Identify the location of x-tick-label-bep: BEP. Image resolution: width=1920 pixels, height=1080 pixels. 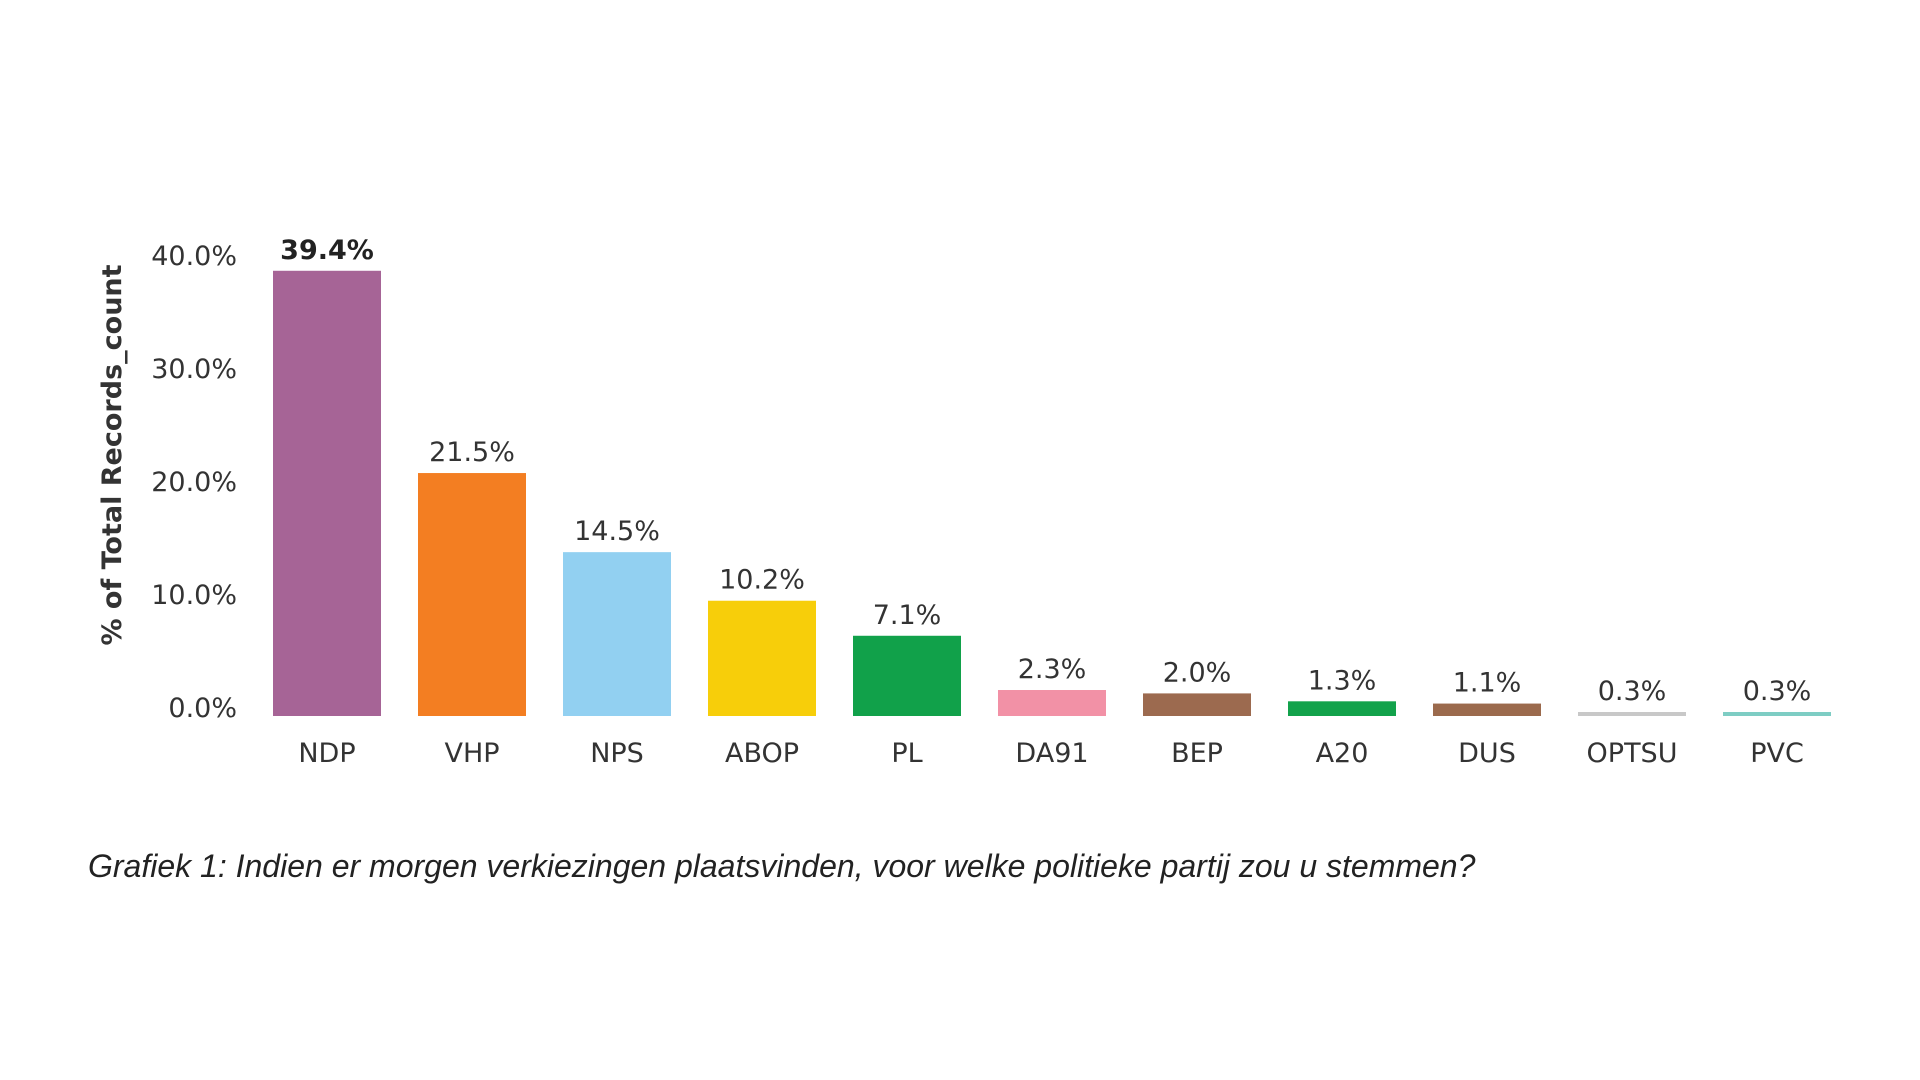
(1197, 753).